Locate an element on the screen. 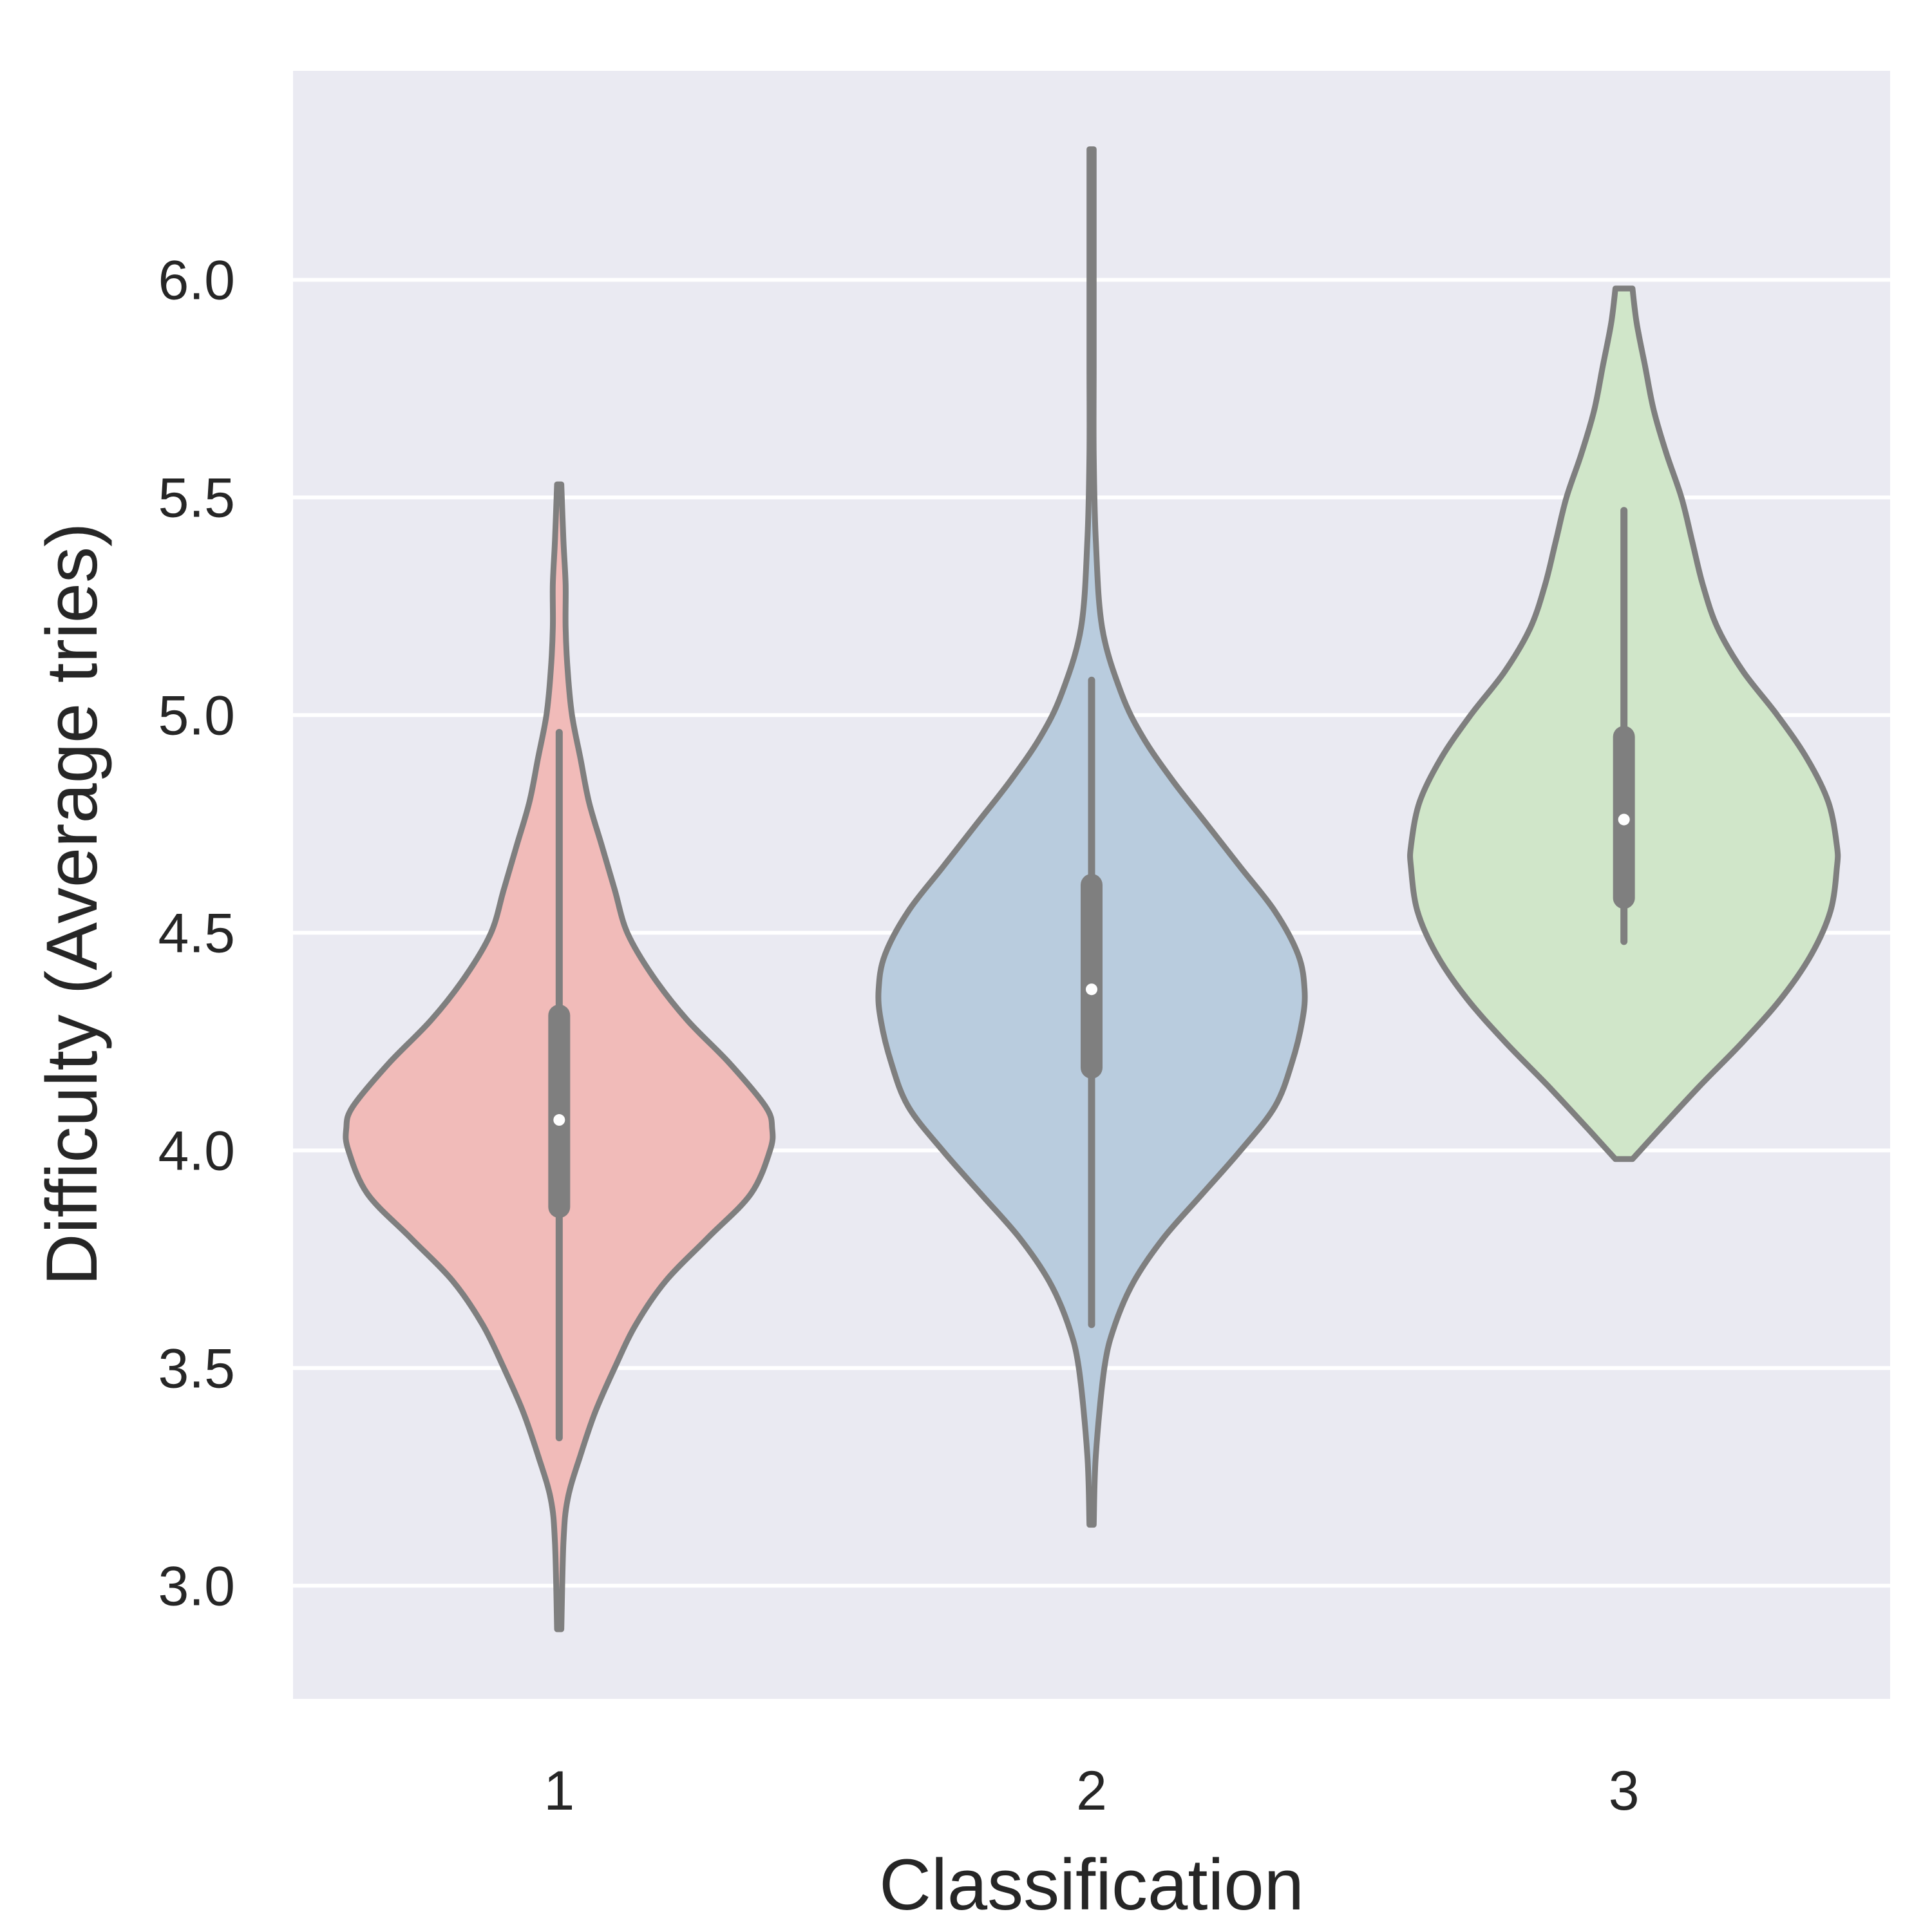  y-tick-labels: 3.0 3.5 4.0 4.5 5.0 5.5 6.0 is located at coordinates (197, 933).